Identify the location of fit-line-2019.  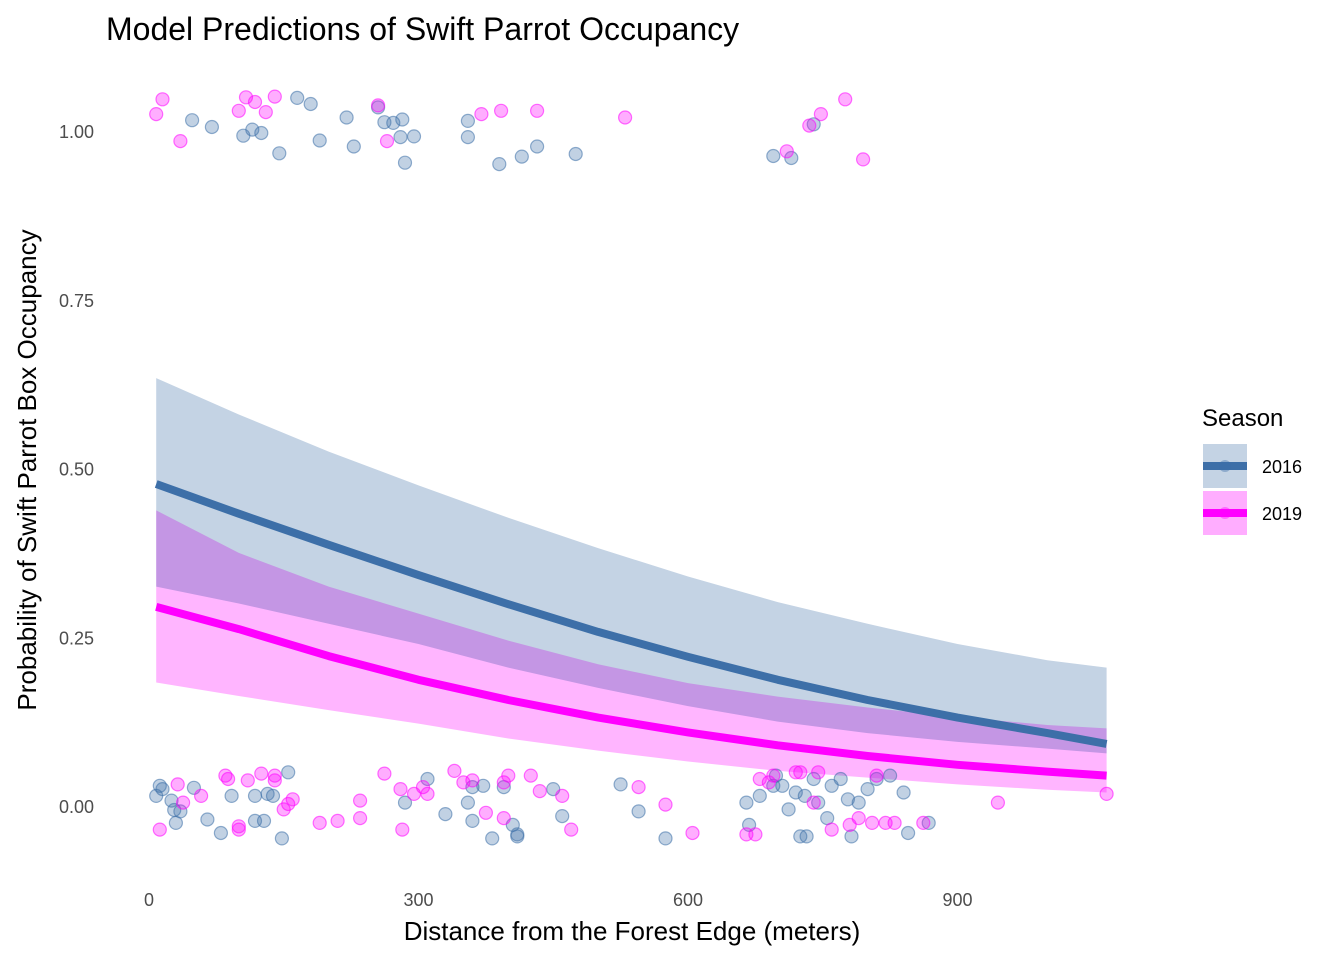
(631, 691).